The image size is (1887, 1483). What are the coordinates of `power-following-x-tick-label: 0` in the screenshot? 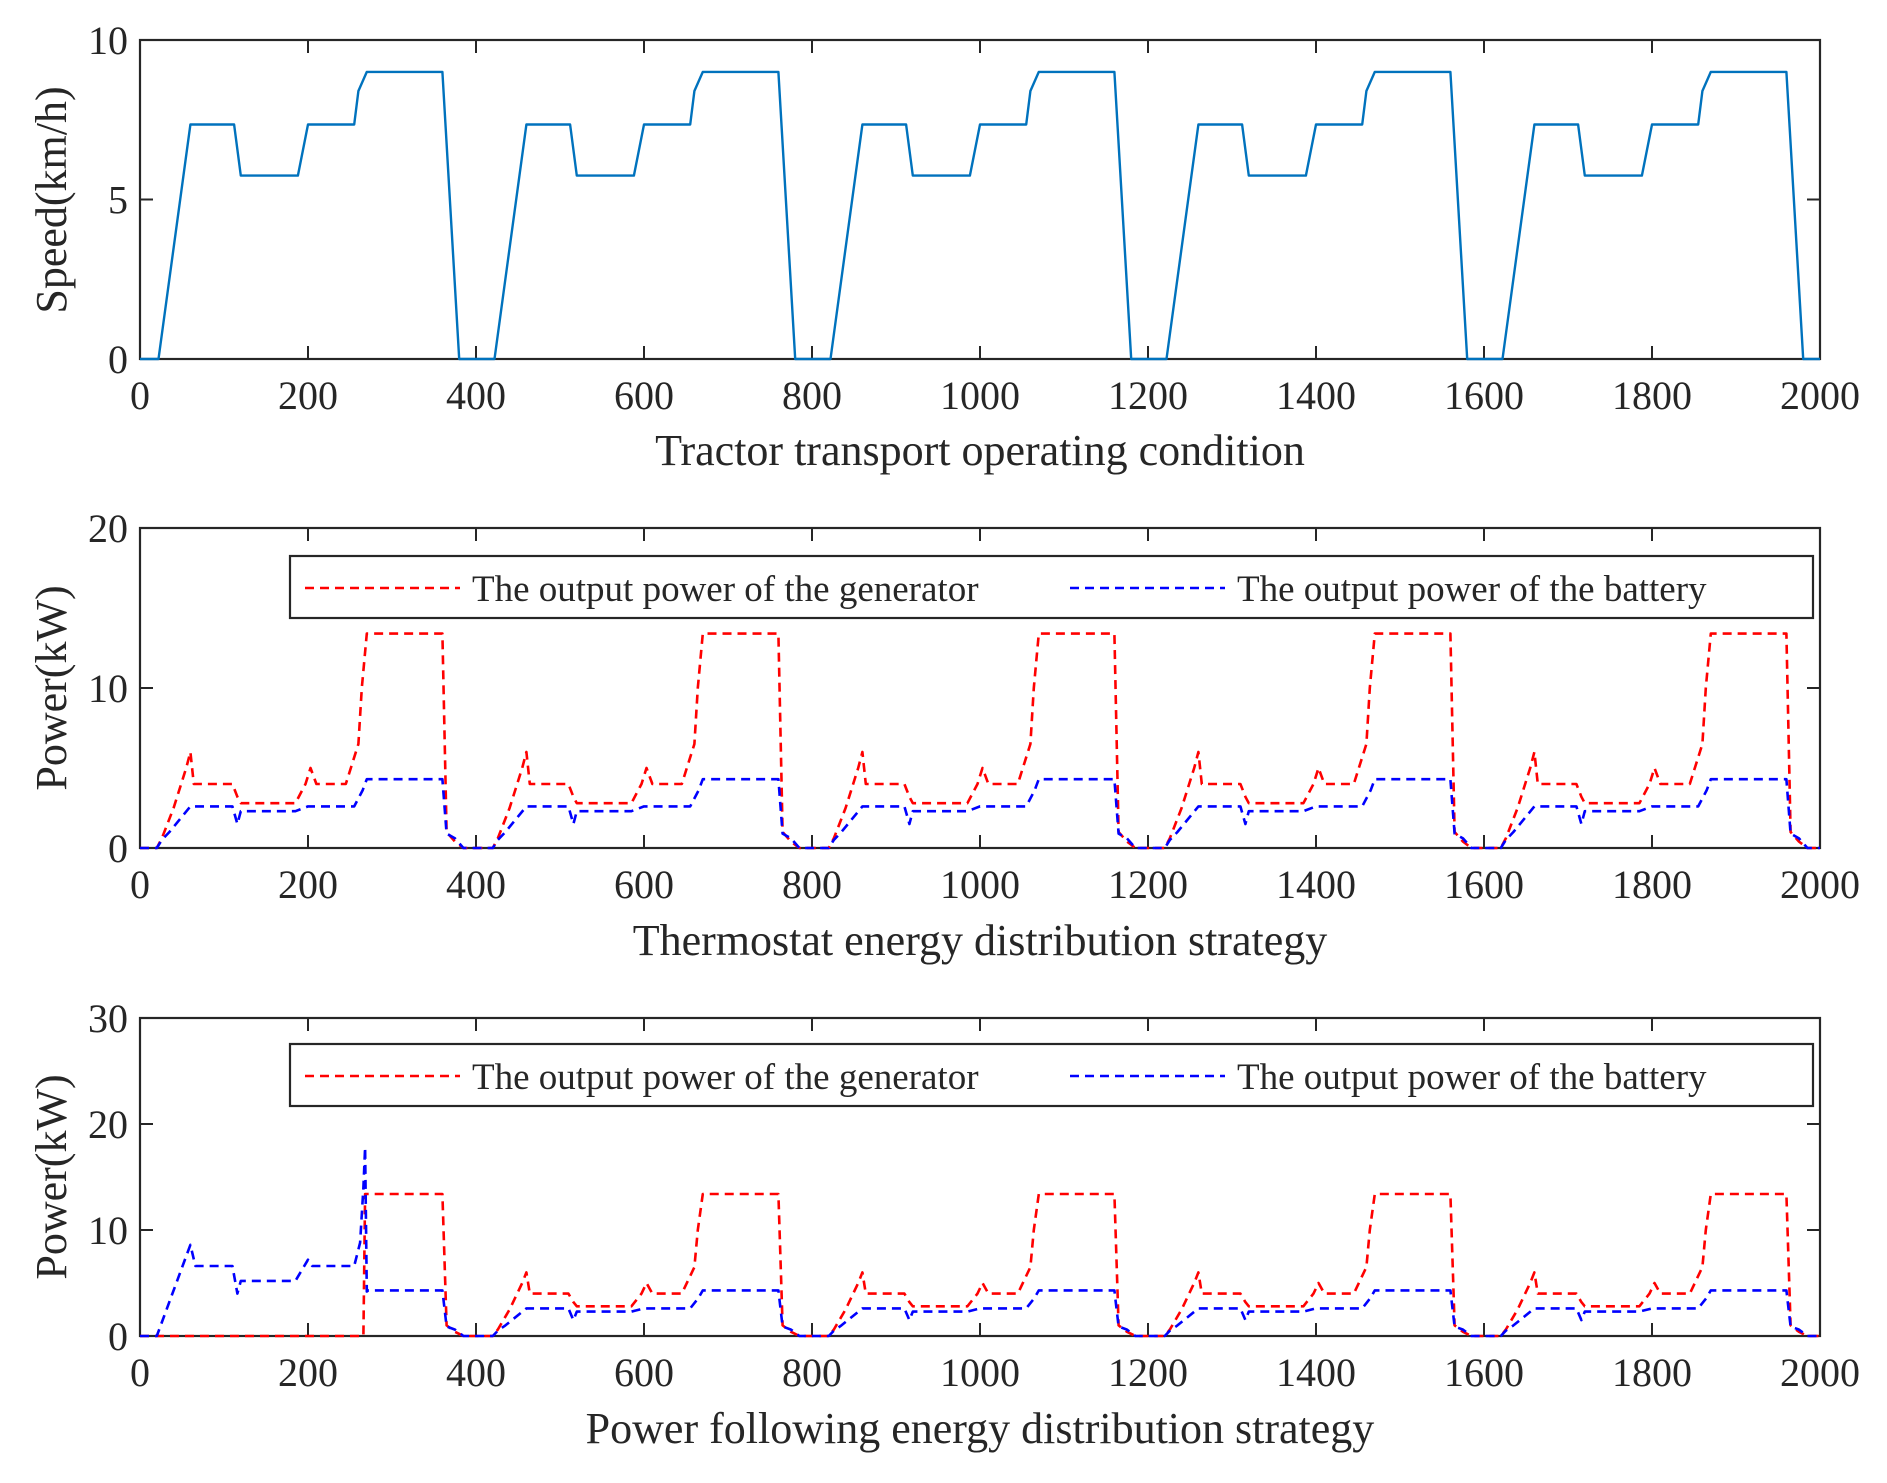 It's located at (140, 1372).